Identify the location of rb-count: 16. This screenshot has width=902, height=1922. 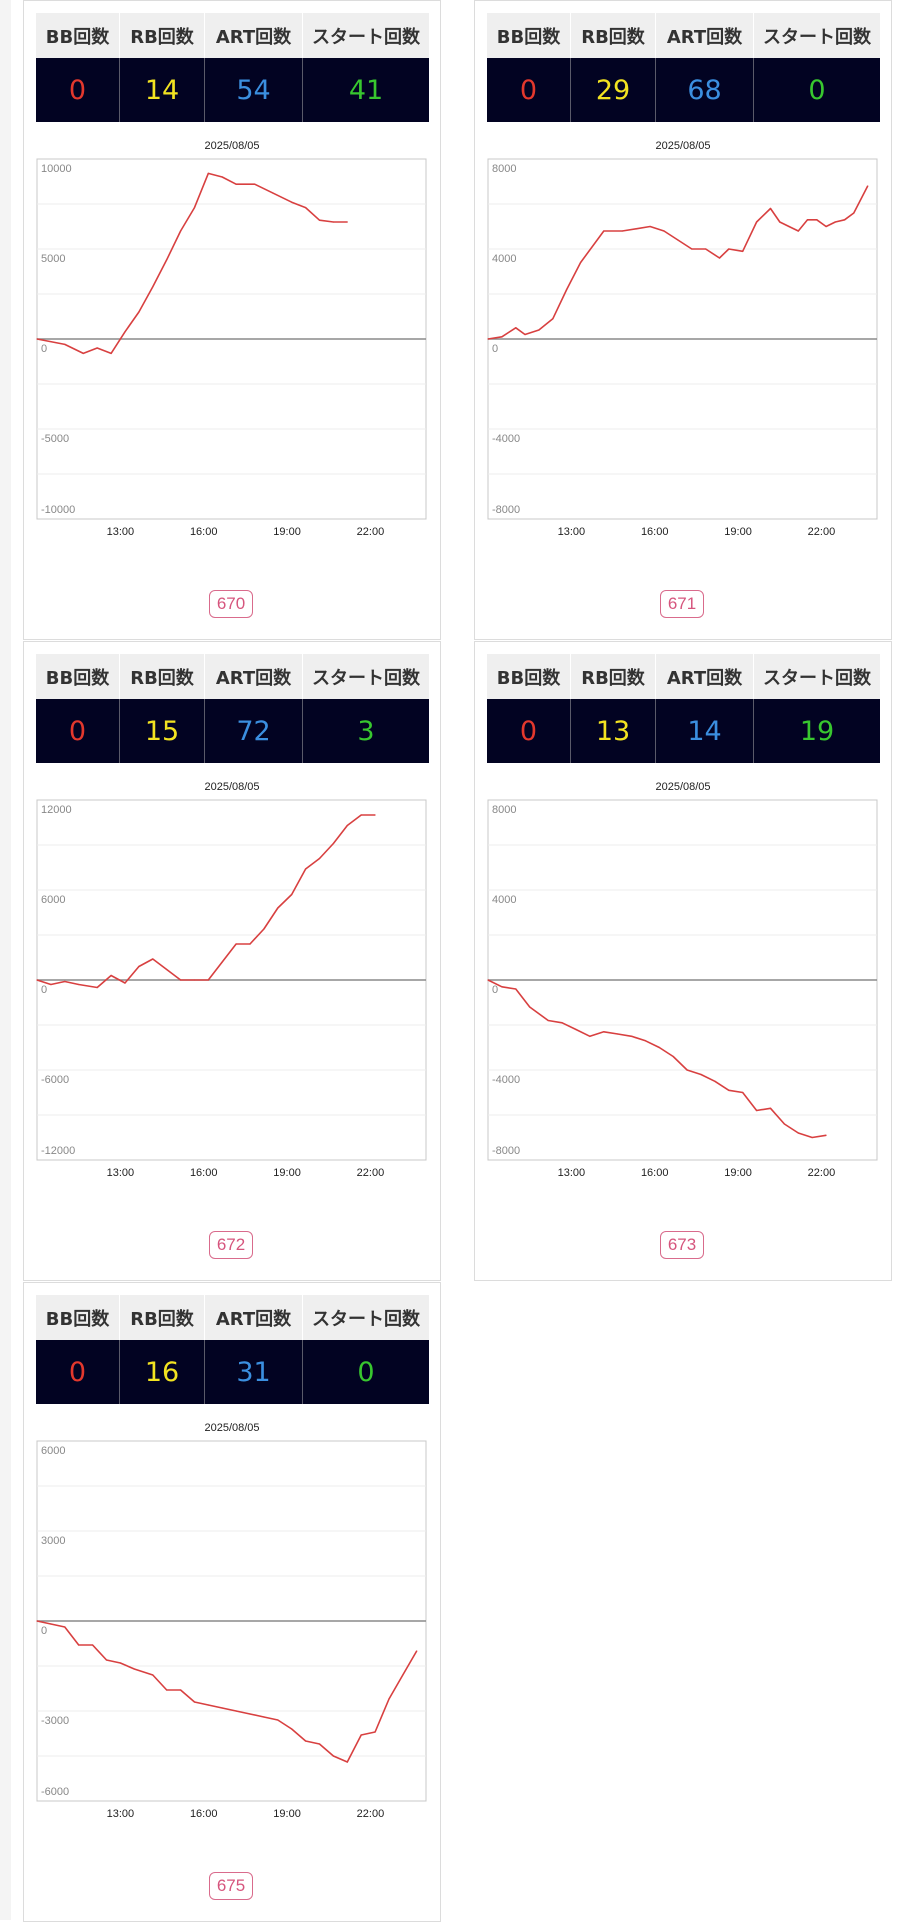
(162, 1372).